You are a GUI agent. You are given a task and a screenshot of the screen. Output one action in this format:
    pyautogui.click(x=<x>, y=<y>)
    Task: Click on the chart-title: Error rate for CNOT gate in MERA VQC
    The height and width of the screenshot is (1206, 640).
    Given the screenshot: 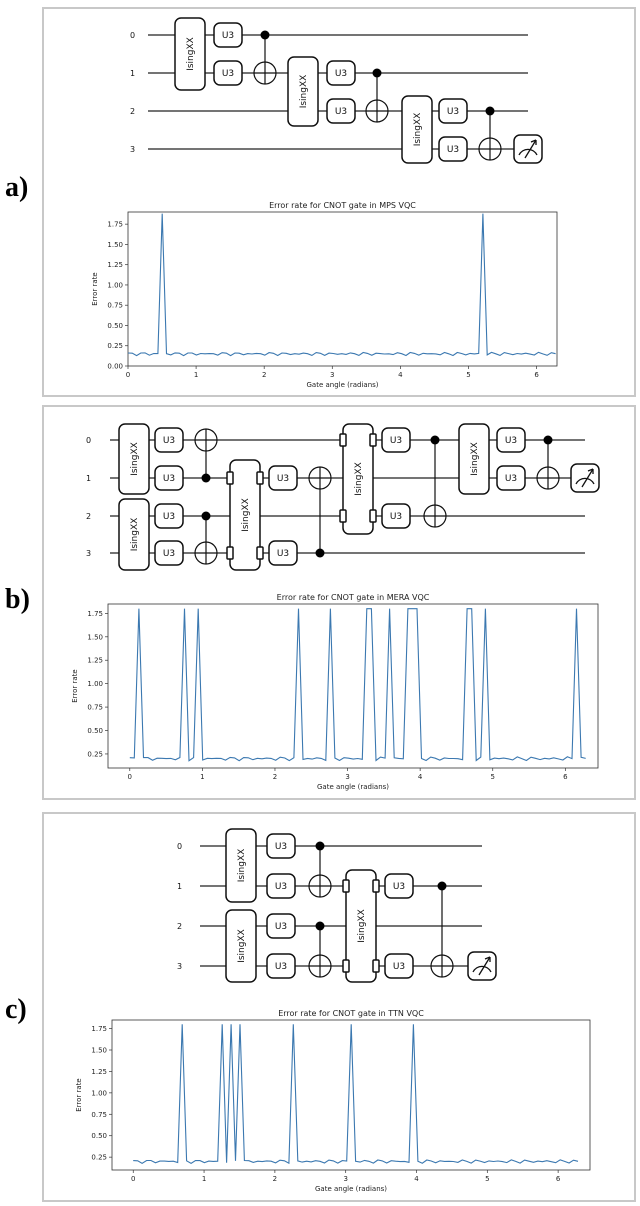 What is the action you would take?
    pyautogui.click(x=353, y=597)
    